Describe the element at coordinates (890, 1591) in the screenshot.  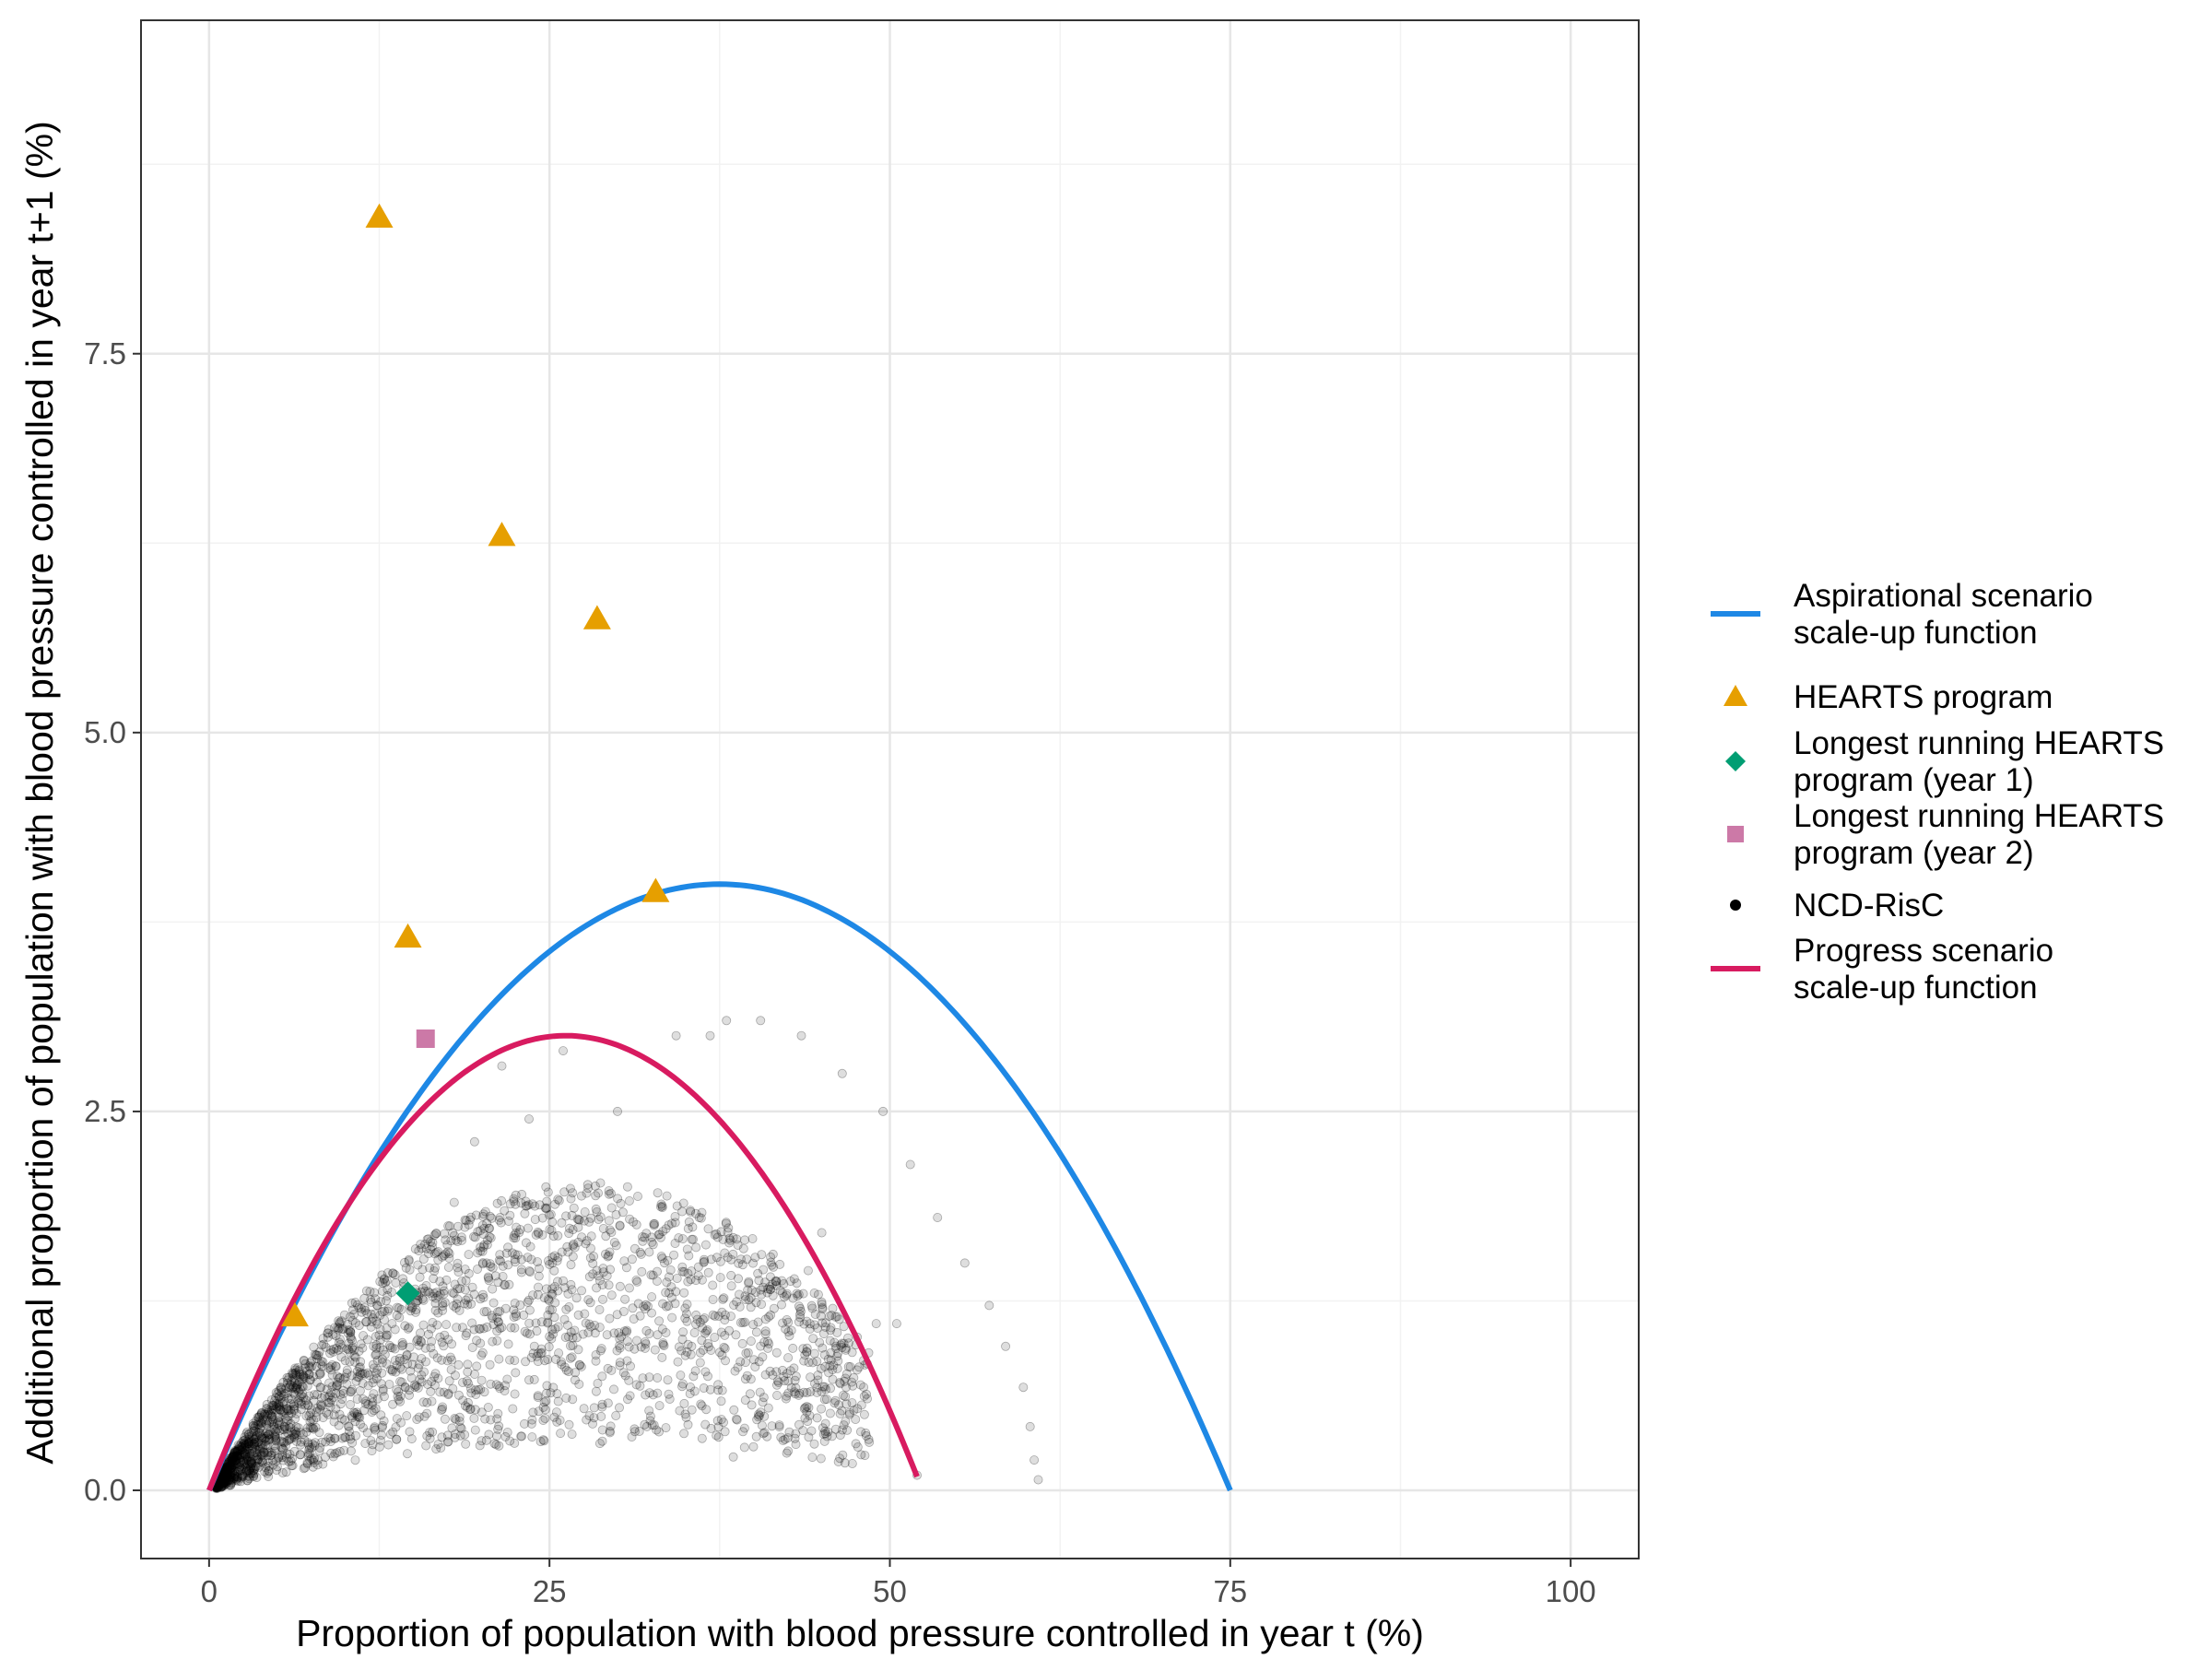
I see `x-tick-label: 50` at that location.